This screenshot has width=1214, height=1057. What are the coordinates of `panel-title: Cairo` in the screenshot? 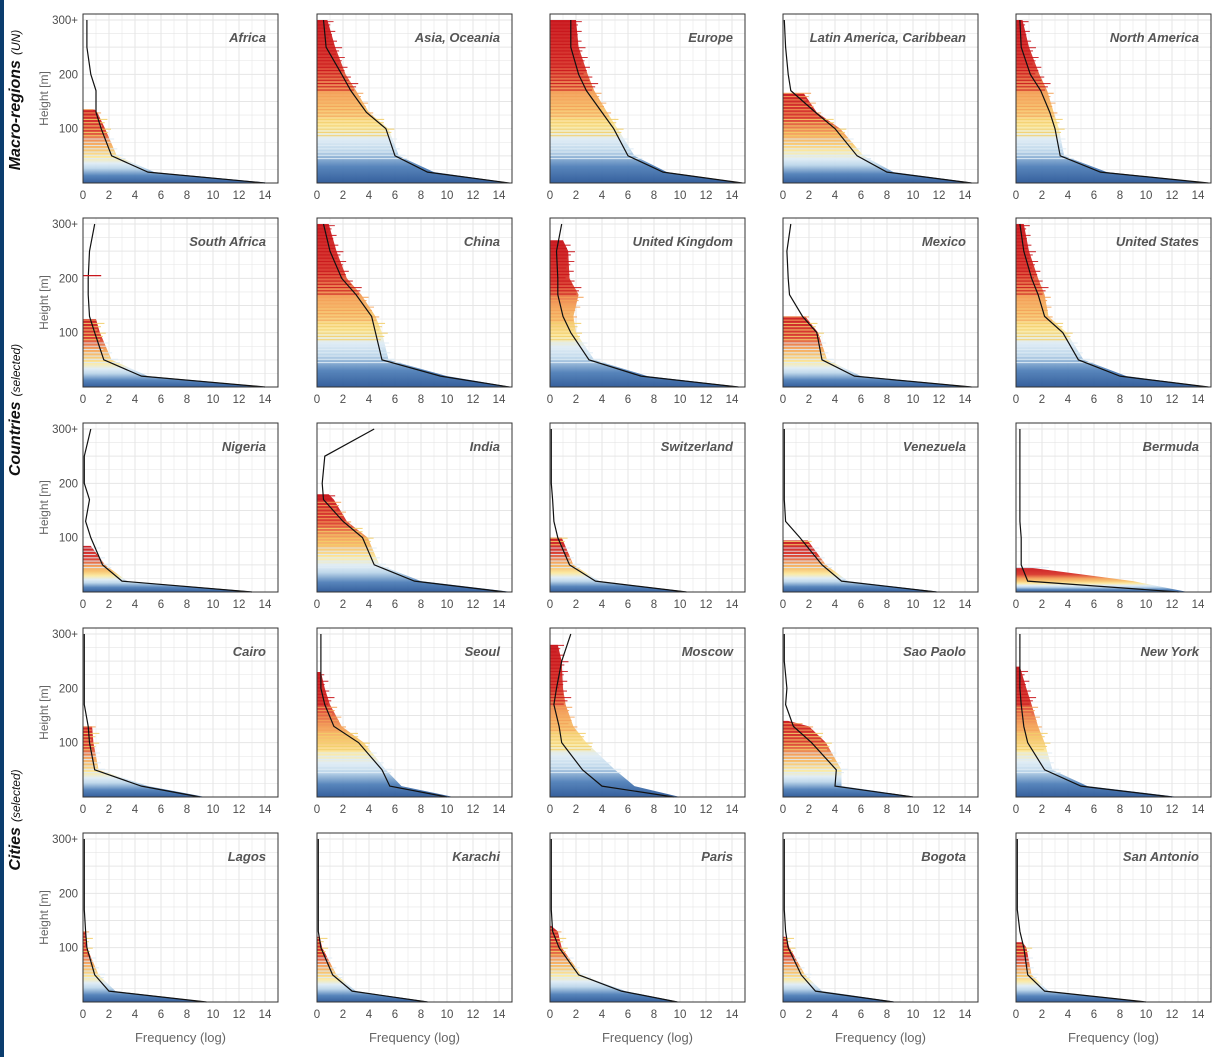 It's located at (249, 651).